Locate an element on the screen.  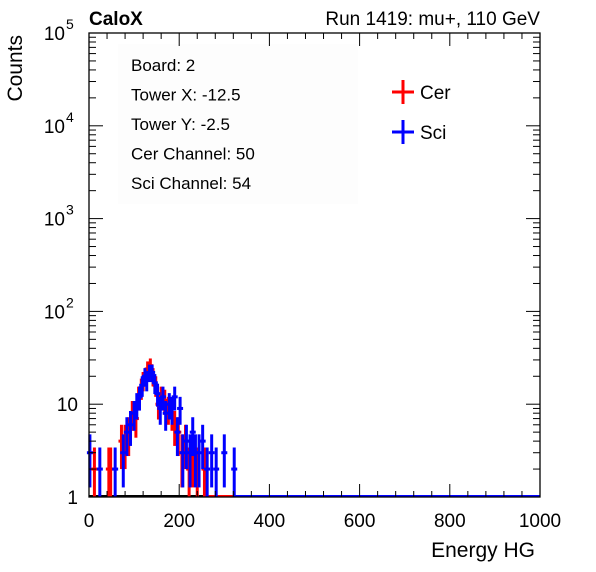
y-tick-exponent: 2 is located at coordinates (70, 302).